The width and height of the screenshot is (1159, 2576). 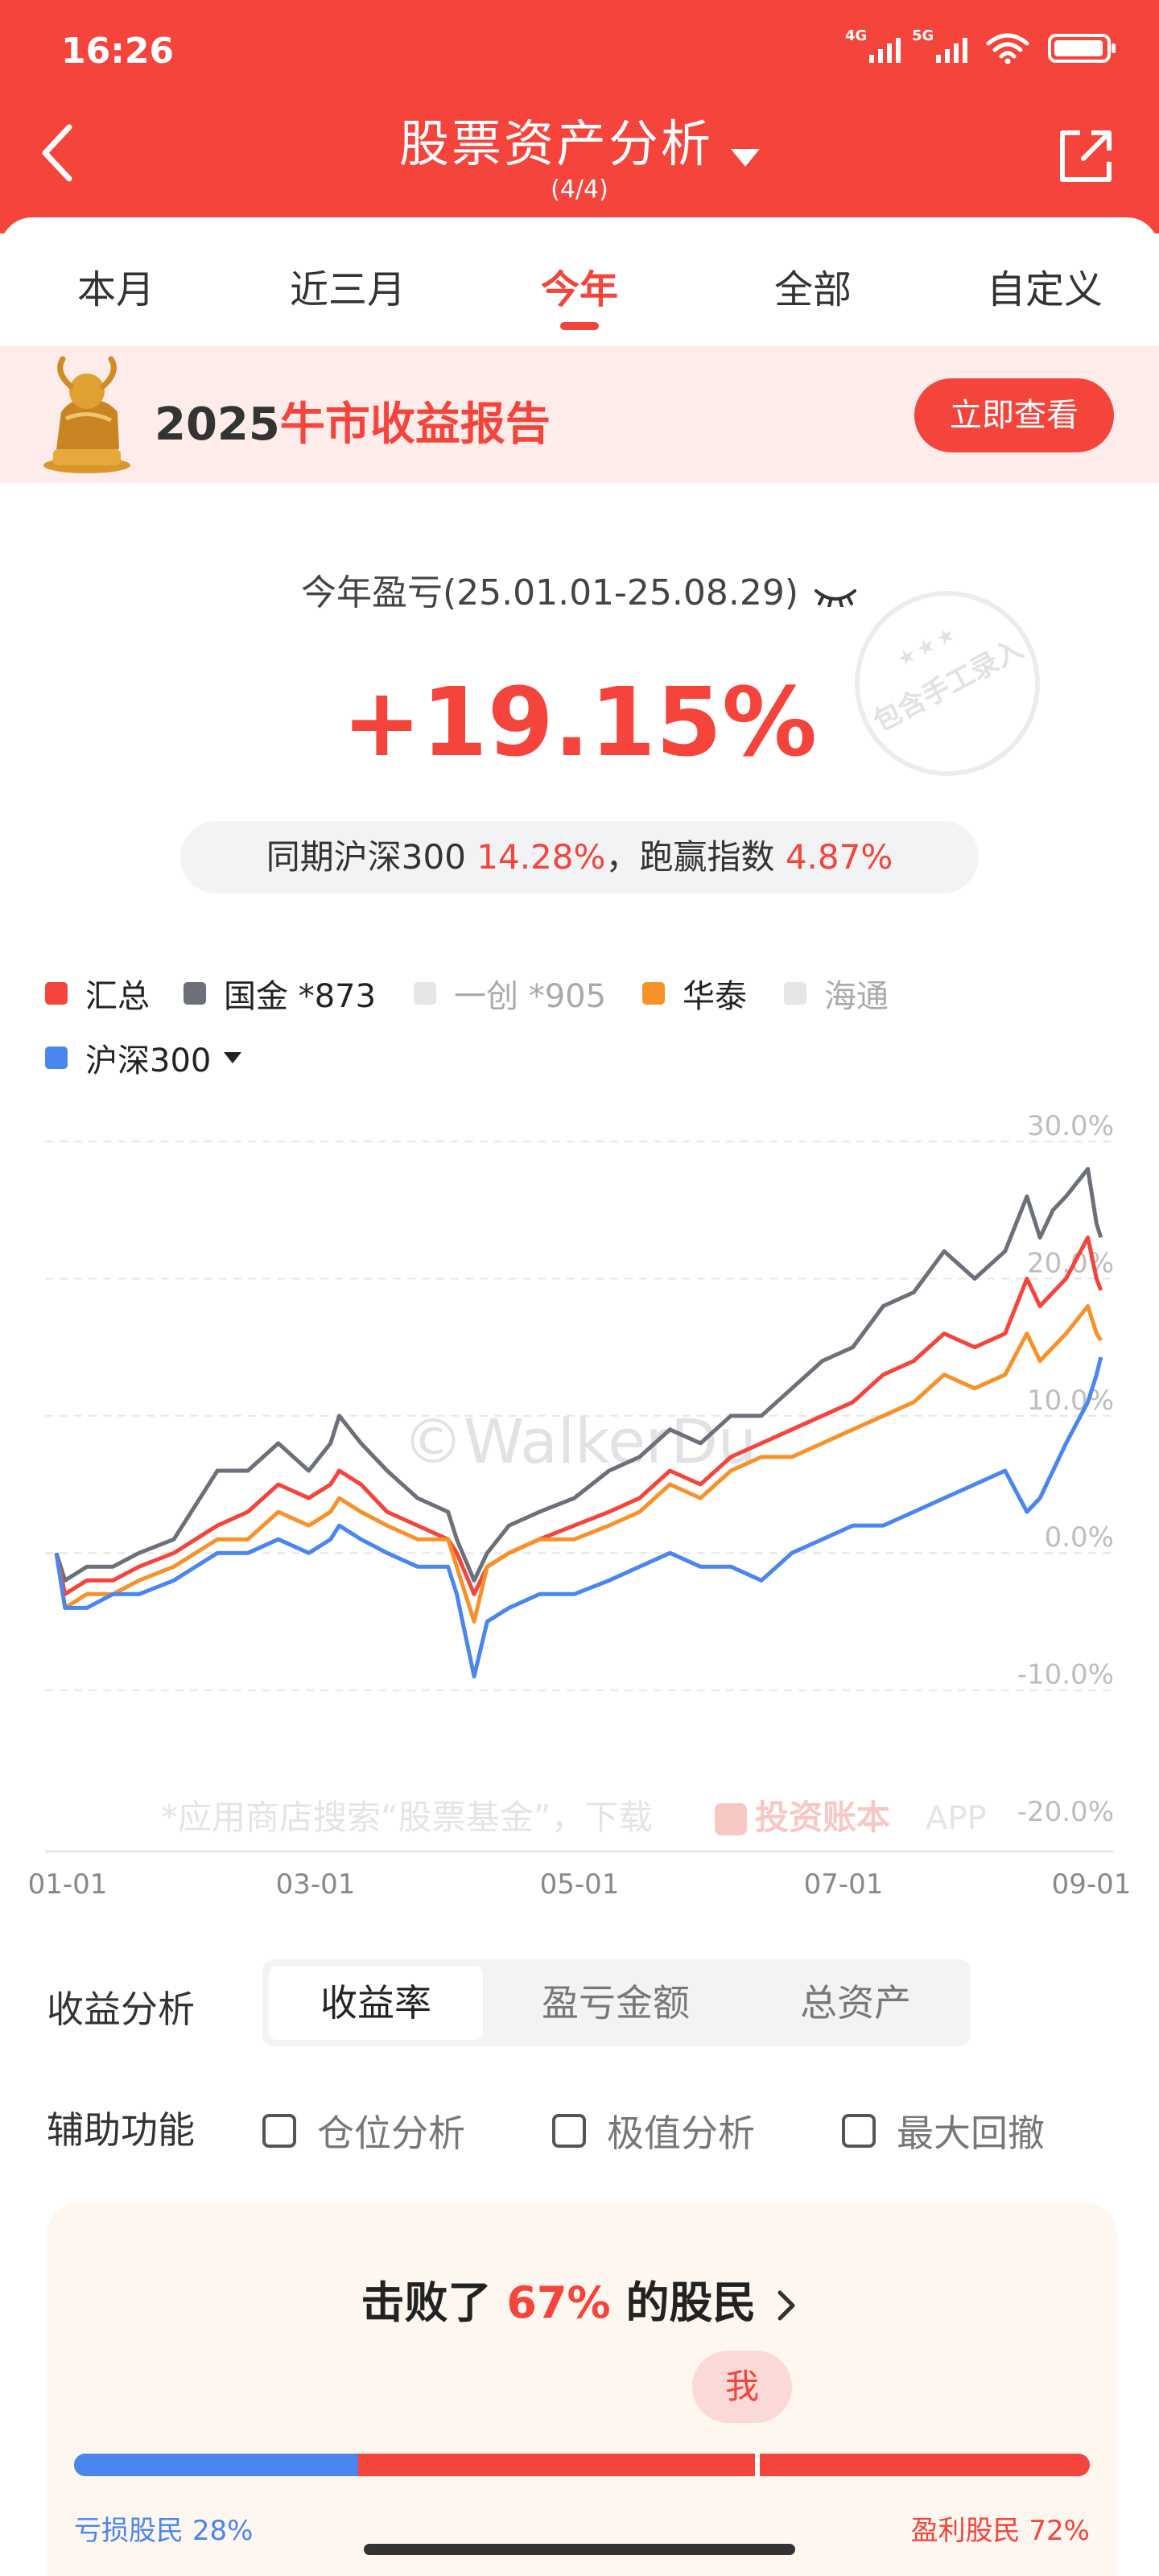 I want to click on home-indicator, so click(x=579, y=2549).